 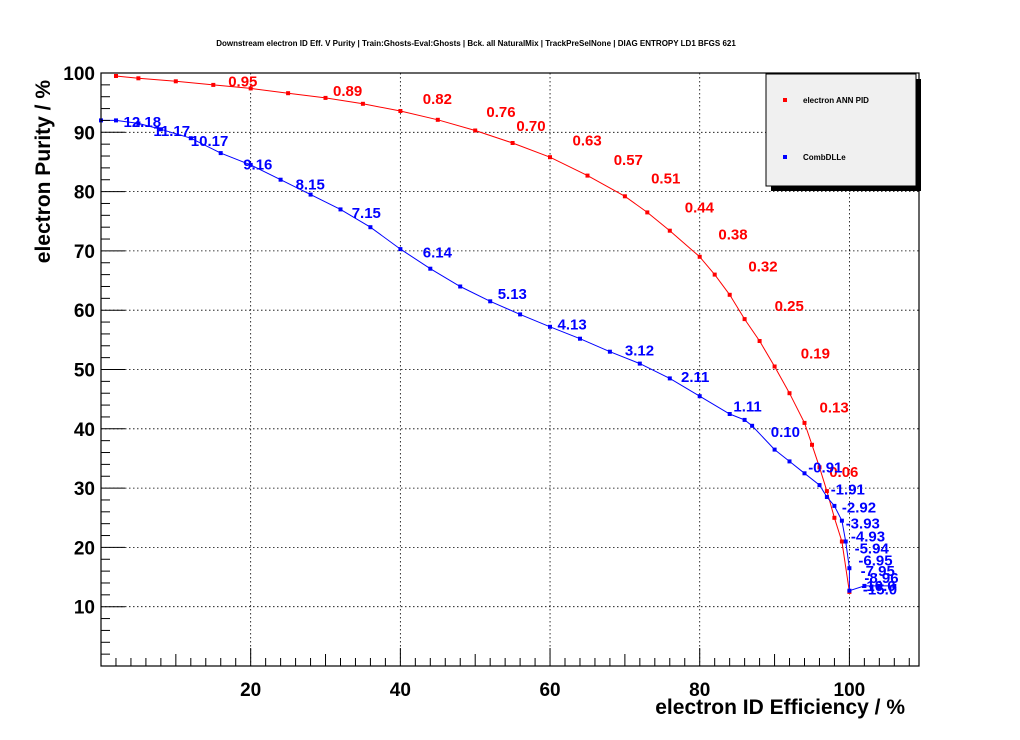 What do you see at coordinates (572, 324) in the screenshot?
I see `cut-label-combdlle: 4.13` at bounding box center [572, 324].